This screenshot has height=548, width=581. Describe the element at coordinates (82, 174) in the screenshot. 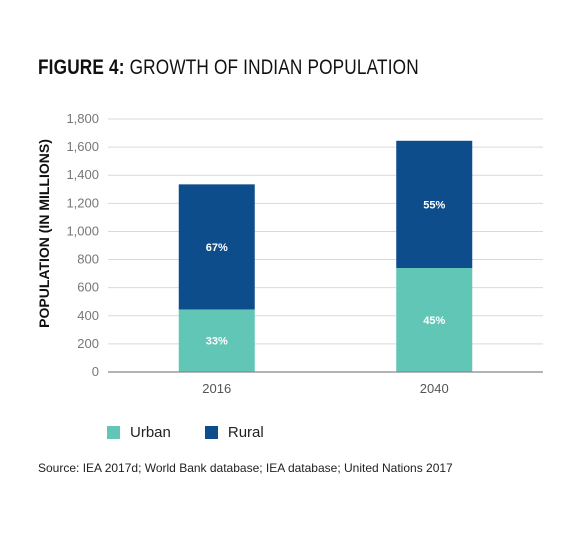

I see `y-tick-label: 1,400` at that location.